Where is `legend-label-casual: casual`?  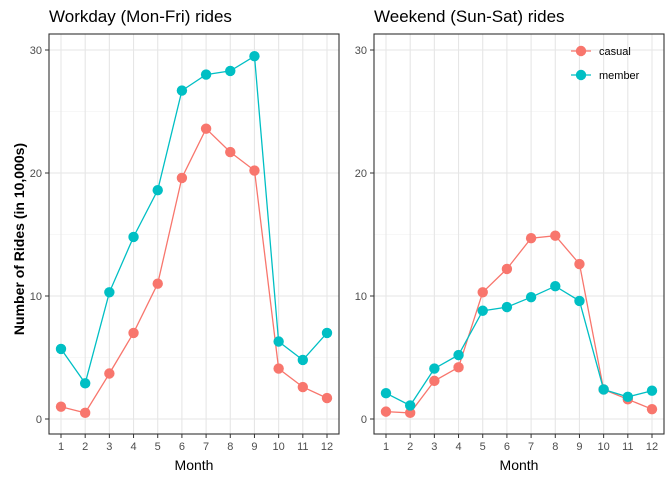
legend-label-casual: casual is located at coordinates (615, 52).